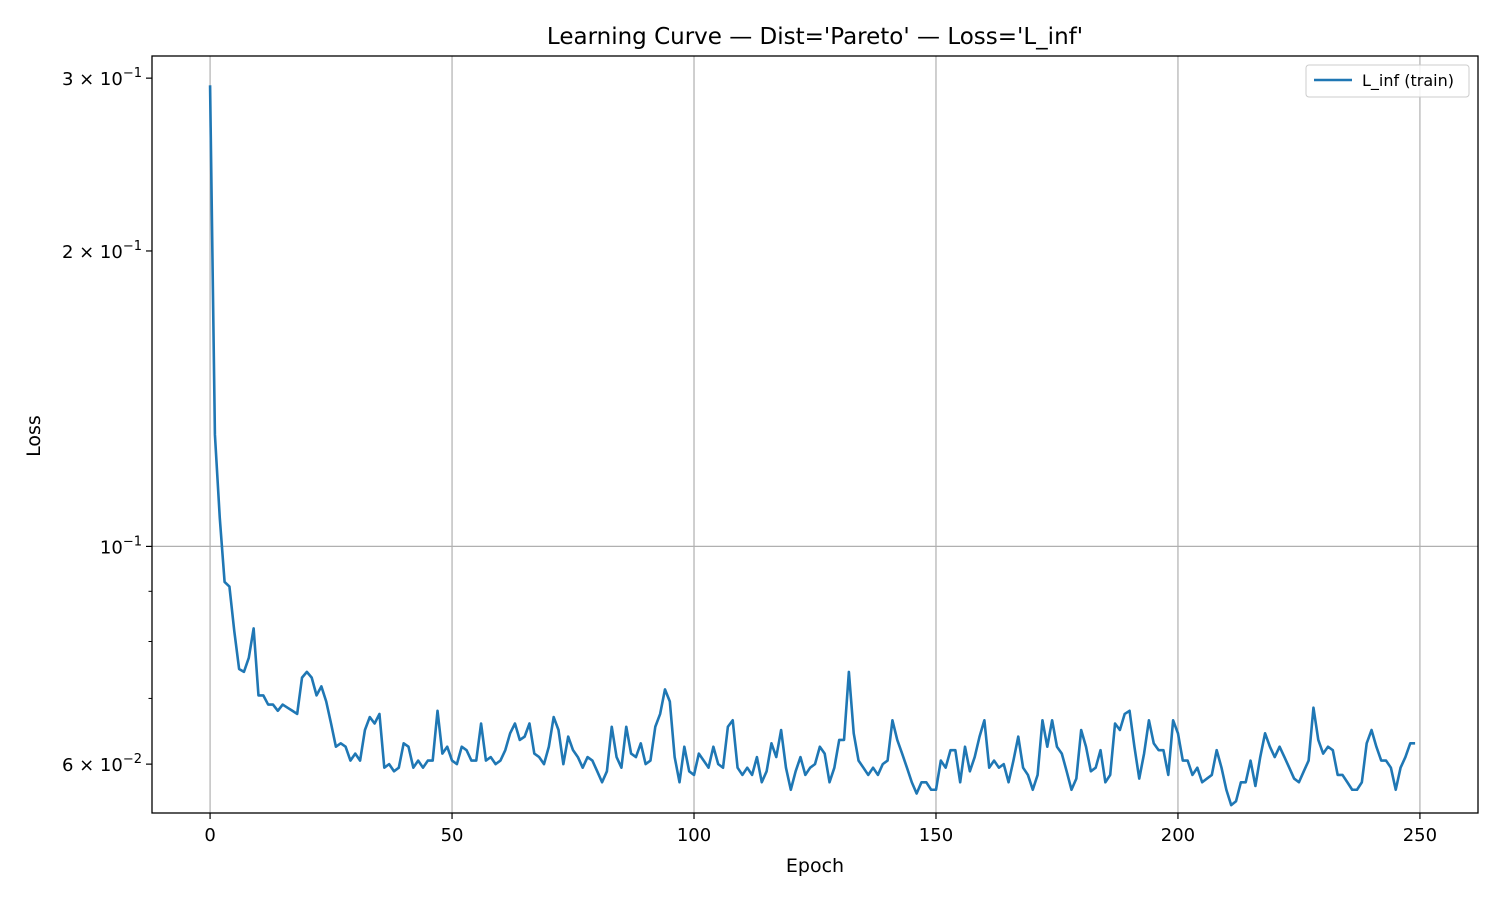 The image size is (1500, 900). What do you see at coordinates (102, 251) in the screenshot?
I see `y-tick-label: 2 × 10⁻¹` at bounding box center [102, 251].